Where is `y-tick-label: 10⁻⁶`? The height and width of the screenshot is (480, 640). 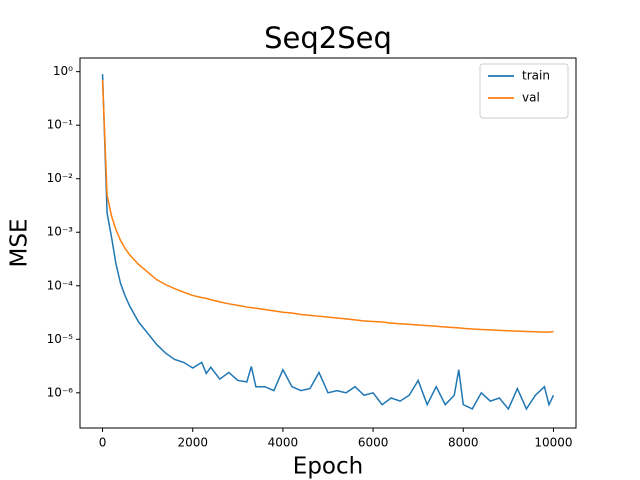 y-tick-label: 10⁻⁶ is located at coordinates (60, 392).